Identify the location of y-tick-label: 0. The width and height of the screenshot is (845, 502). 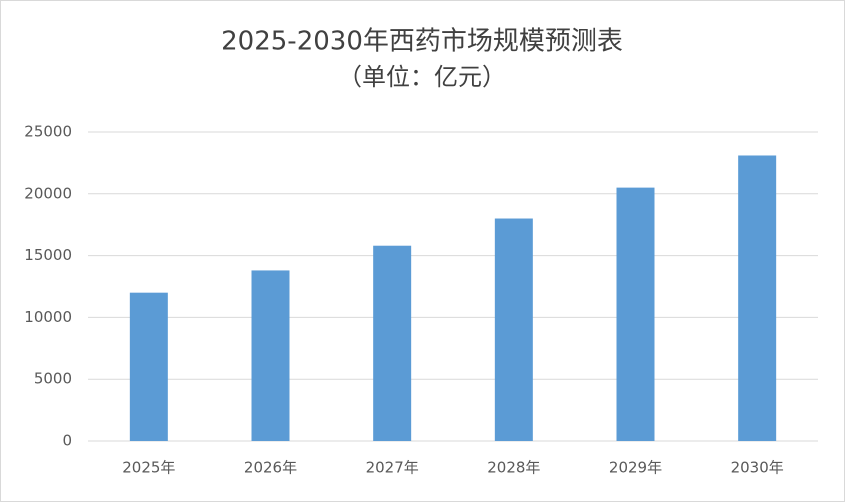
(67, 441).